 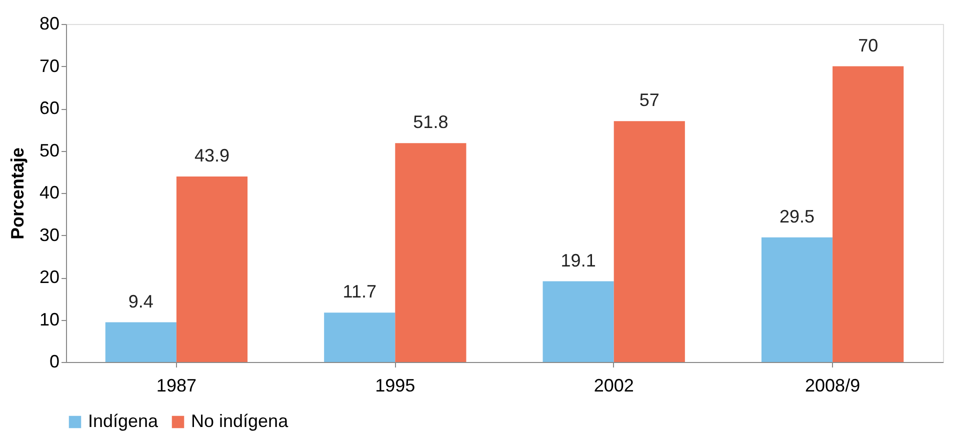 What do you see at coordinates (868, 45) in the screenshot?
I see `data-label: 70` at bounding box center [868, 45].